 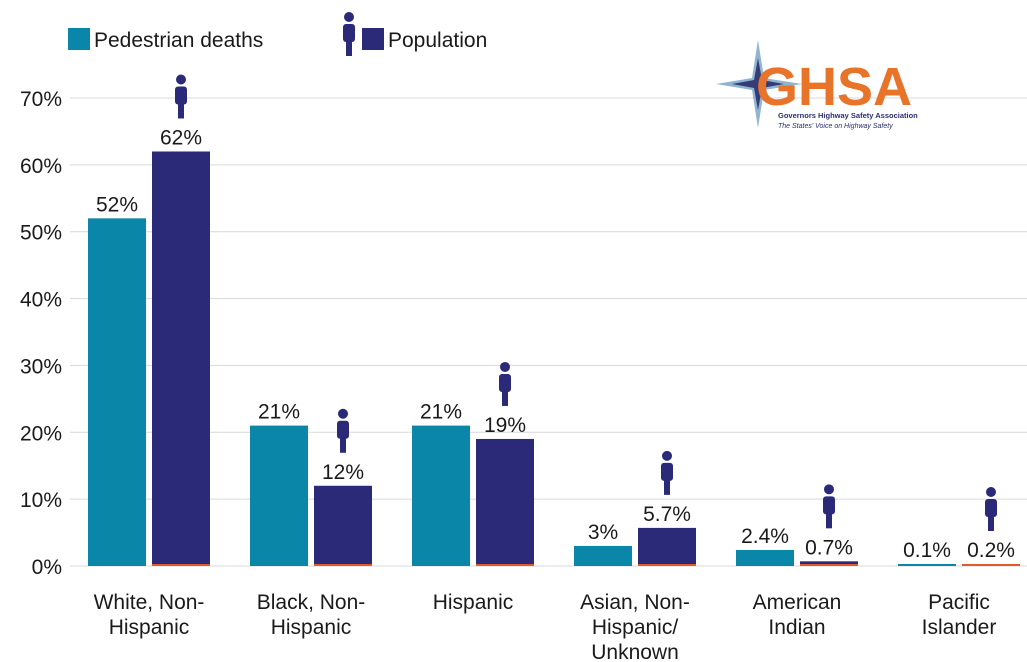 I want to click on logo-star-core, so click(x=758, y=84).